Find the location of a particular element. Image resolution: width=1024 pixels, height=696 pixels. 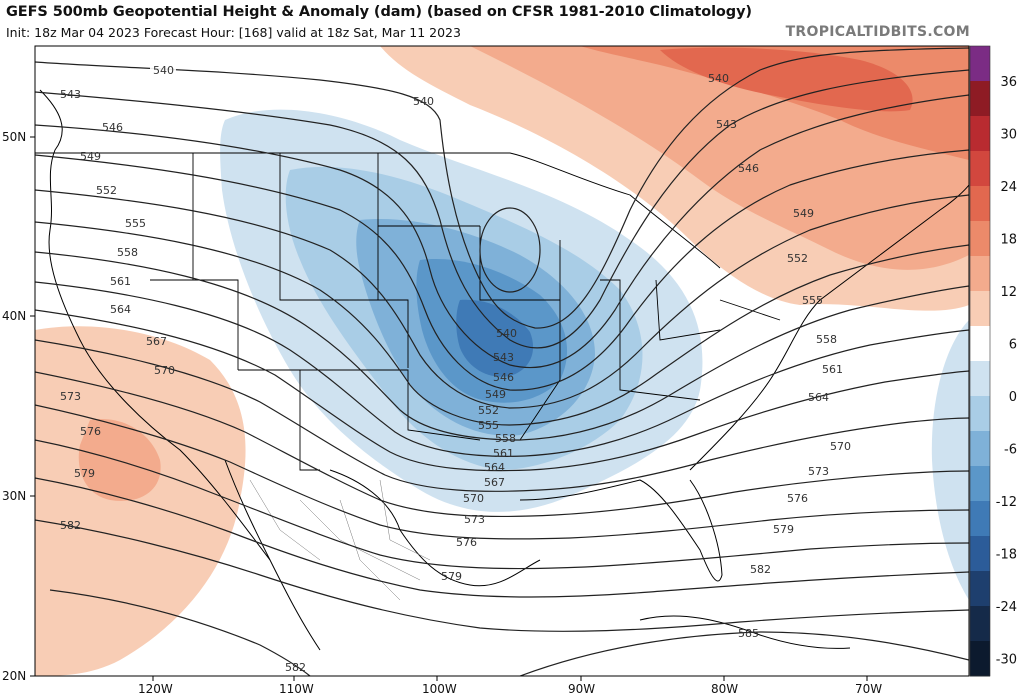

lon-label: 120W is located at coordinates (155, 689).